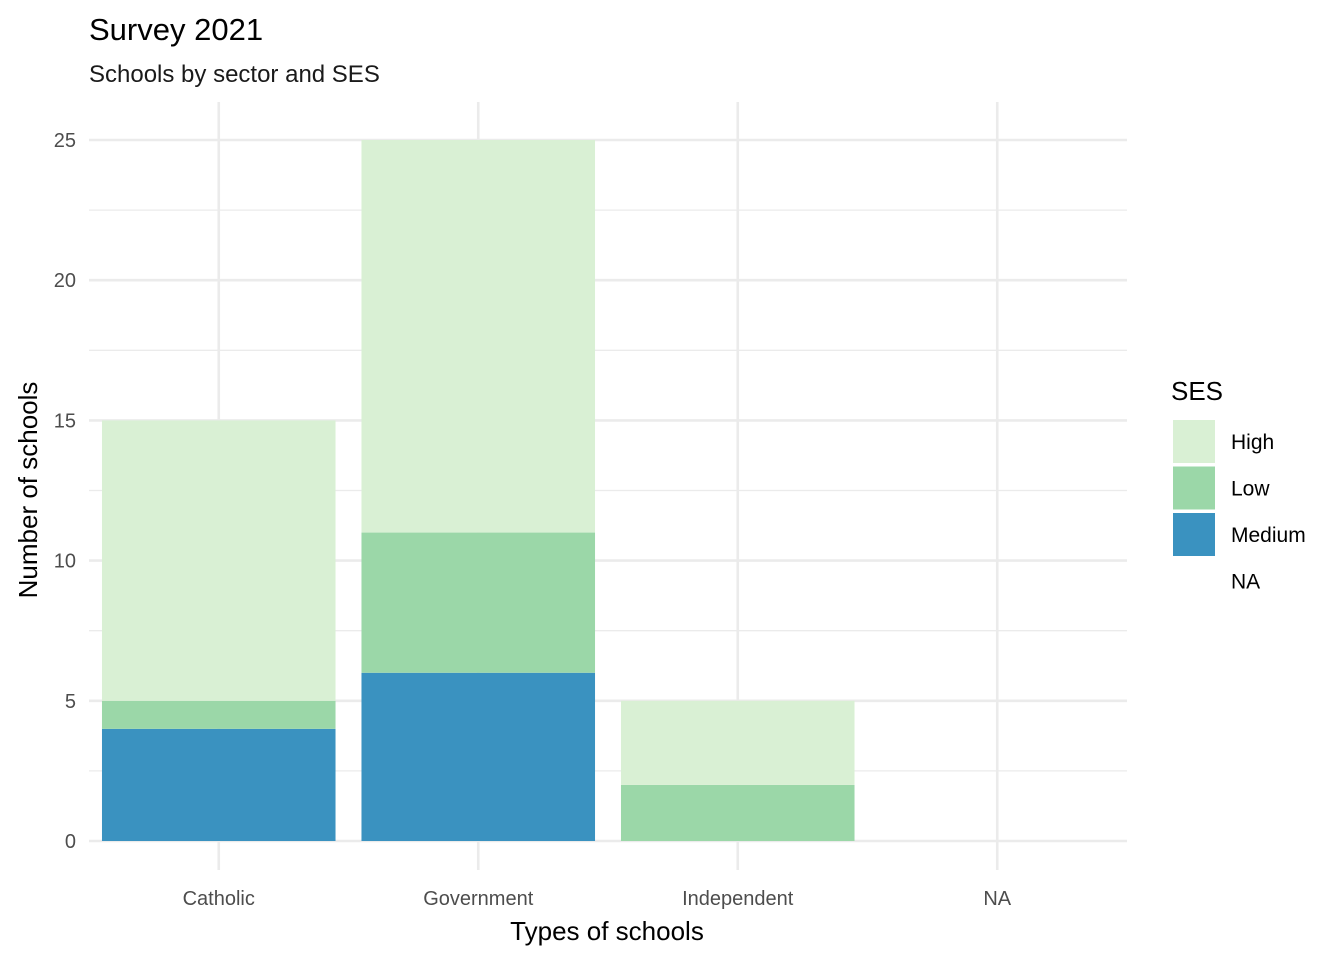 The image size is (1344, 960). I want to click on y-tick-label: 25, so click(65, 141).